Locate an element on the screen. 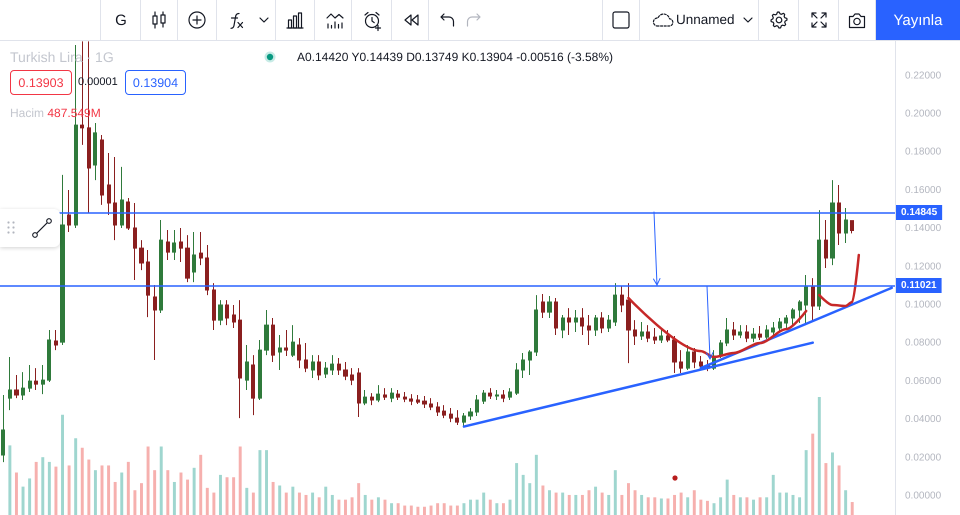 This screenshot has height=515, width=960. y-tick-label: 0.20000 is located at coordinates (923, 114).